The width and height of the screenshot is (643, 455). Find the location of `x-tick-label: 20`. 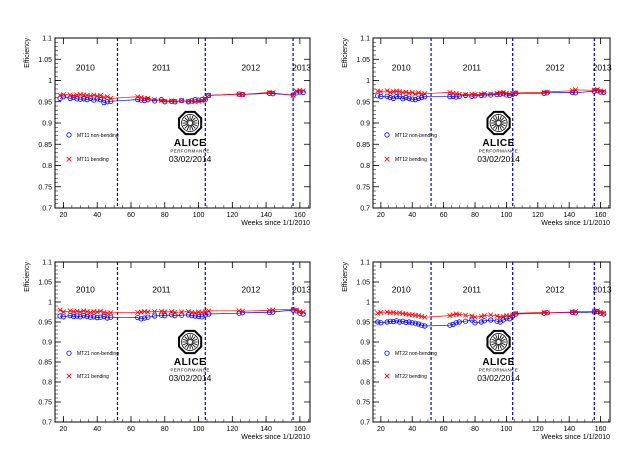

x-tick-label: 20 is located at coordinates (64, 429).